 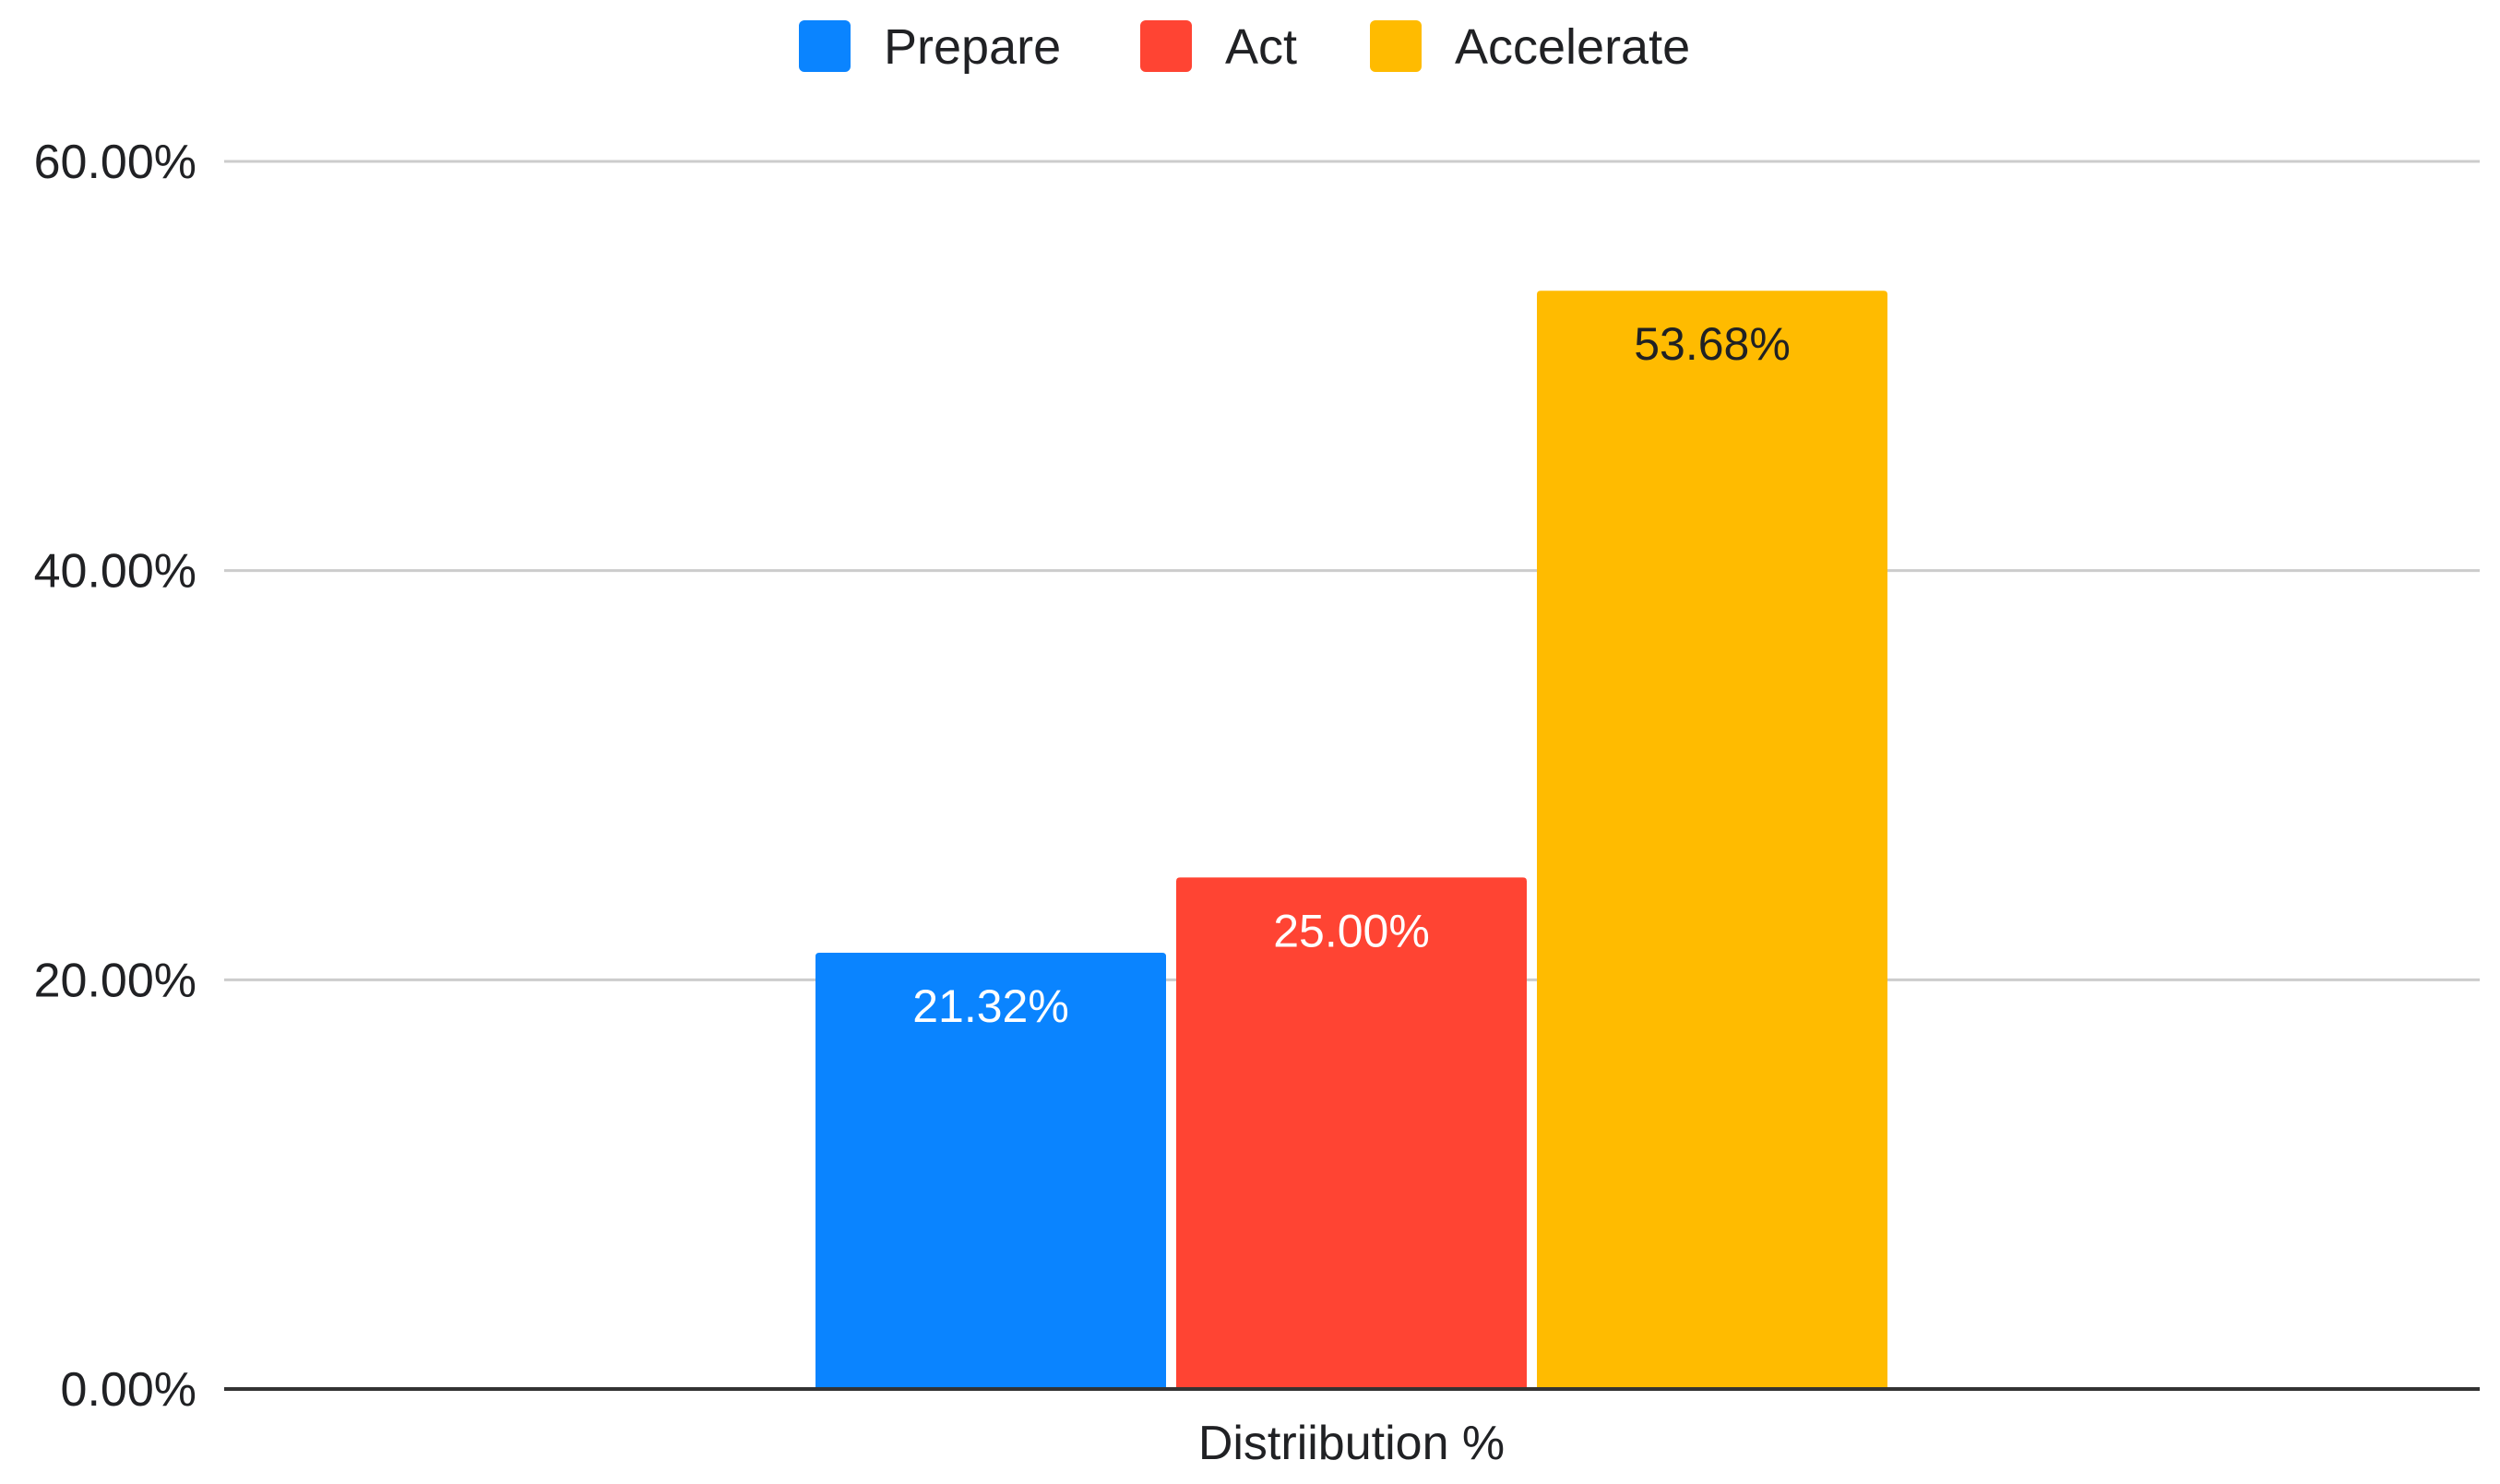 I want to click on legend-swatch-prepare, so click(x=825, y=46).